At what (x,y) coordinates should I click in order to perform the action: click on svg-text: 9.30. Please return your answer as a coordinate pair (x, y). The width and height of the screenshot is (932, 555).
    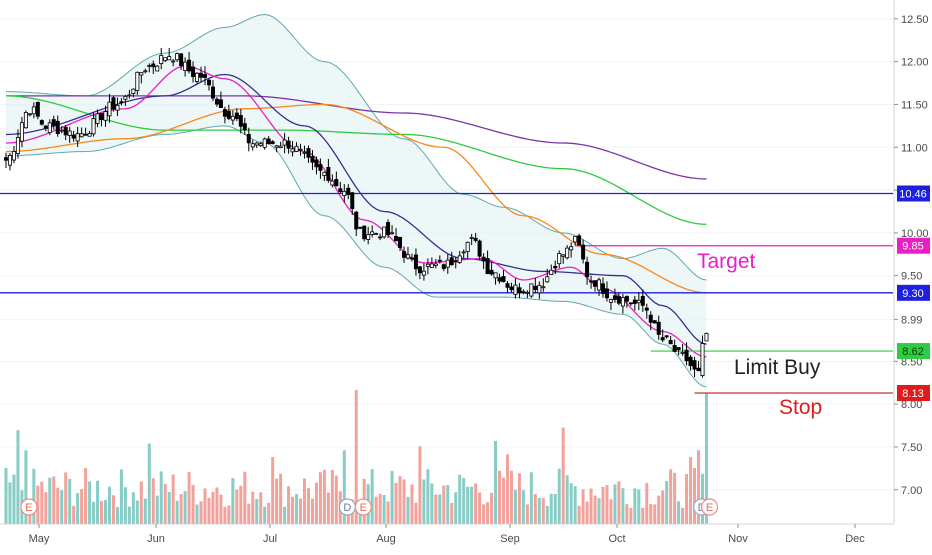
    Looking at the image, I should click on (912, 294).